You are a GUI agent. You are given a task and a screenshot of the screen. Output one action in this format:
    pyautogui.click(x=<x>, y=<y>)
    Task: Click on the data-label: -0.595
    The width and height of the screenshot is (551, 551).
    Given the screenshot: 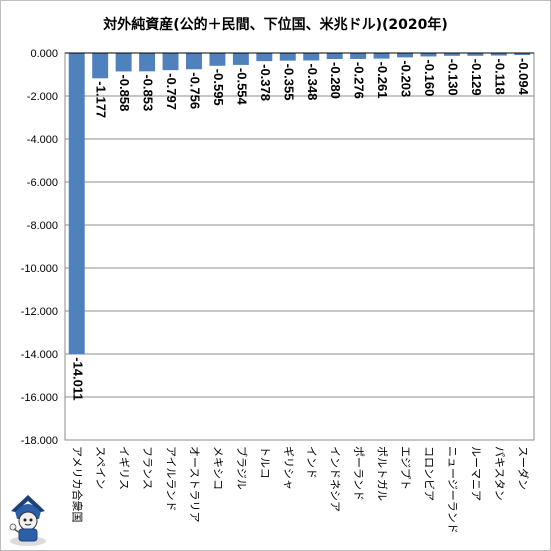 What is the action you would take?
    pyautogui.click(x=218, y=87)
    